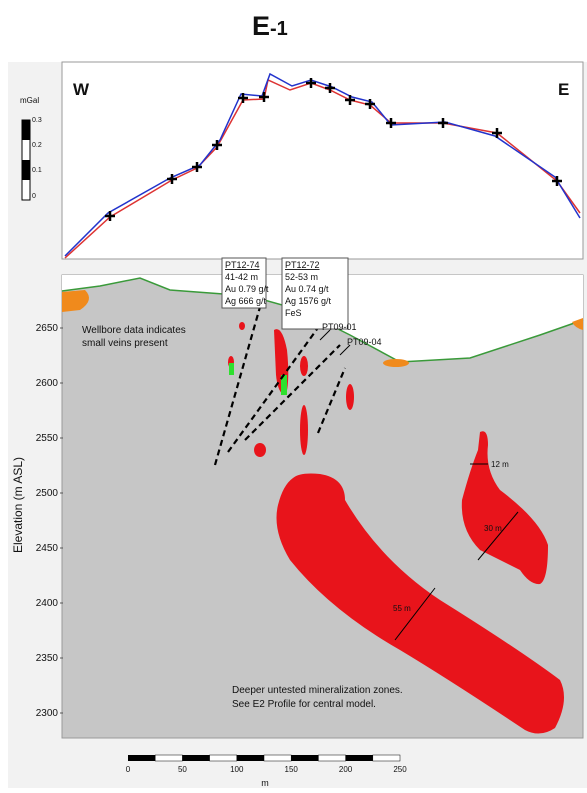 The image size is (587, 793). I want to click on unit-label: mGal, so click(29, 100).